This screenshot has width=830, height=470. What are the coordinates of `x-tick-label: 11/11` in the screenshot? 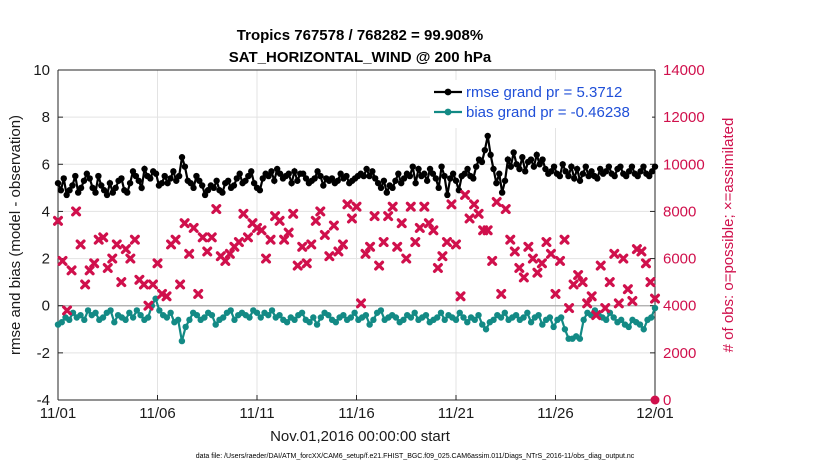 It's located at (256, 413).